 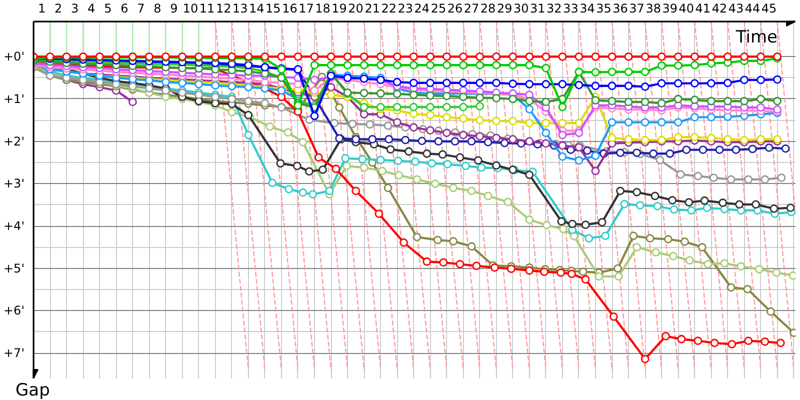 What do you see at coordinates (14, 141) in the screenshot?
I see `y-tick-label: +2'` at bounding box center [14, 141].